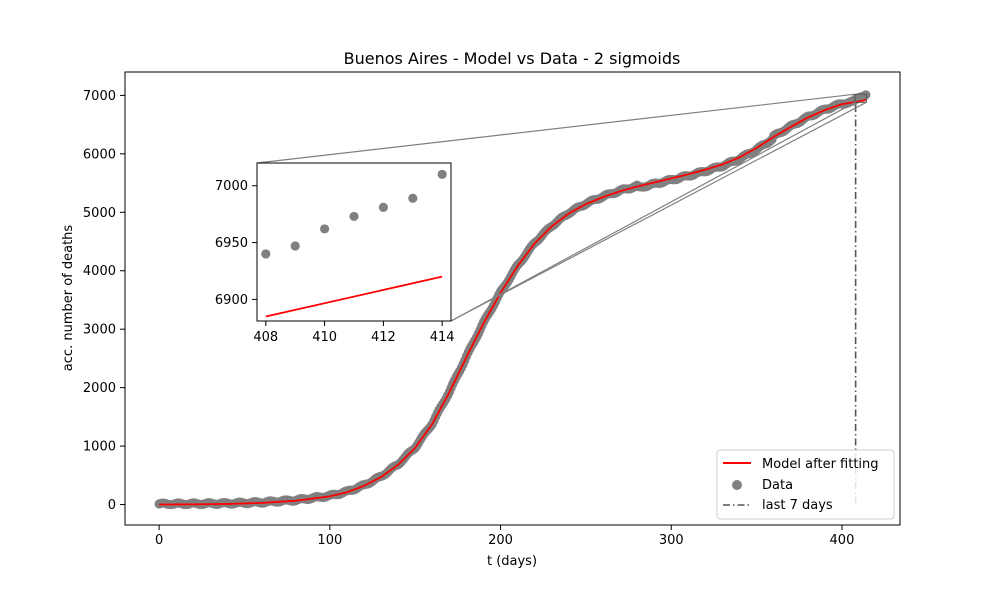  Describe the element at coordinates (104, 301) in the screenshot. I see `y-axis-ticks: 0 1000 2000 3000 4000 5000 6000 7000` at that location.